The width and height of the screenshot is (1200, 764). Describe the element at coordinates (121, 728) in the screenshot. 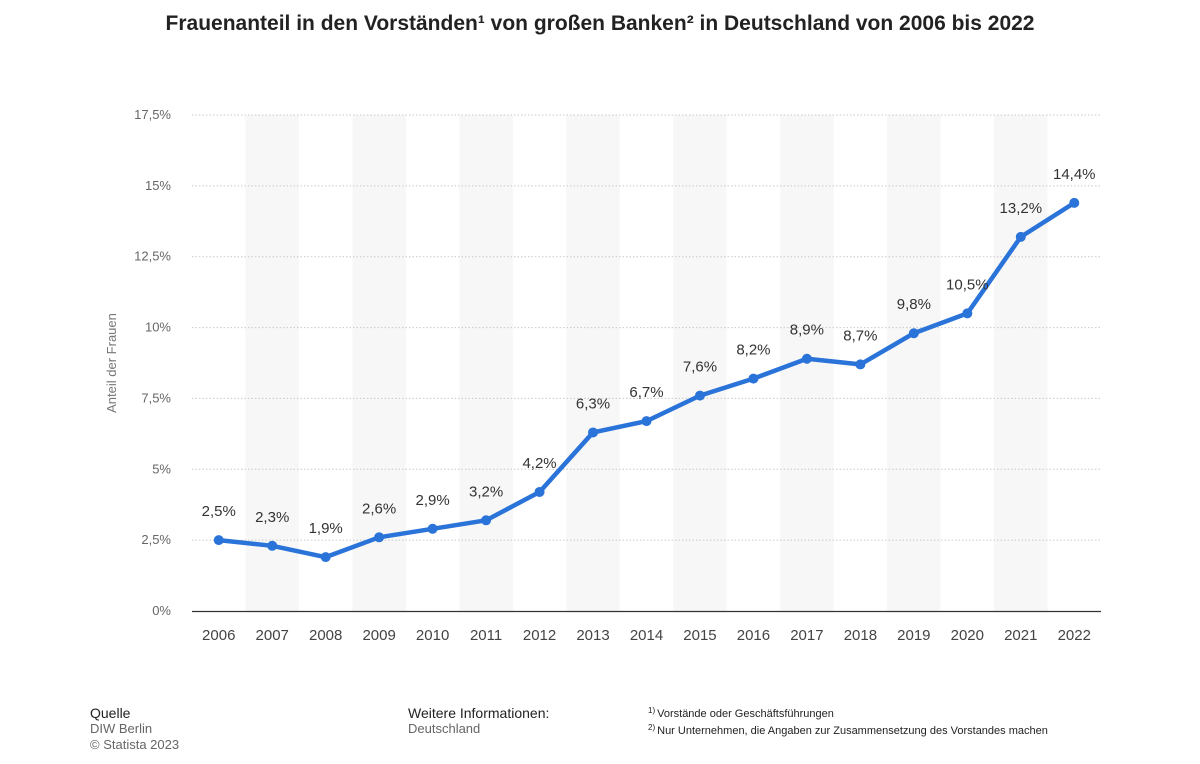

I see `source-name: DIW Berlin` at that location.